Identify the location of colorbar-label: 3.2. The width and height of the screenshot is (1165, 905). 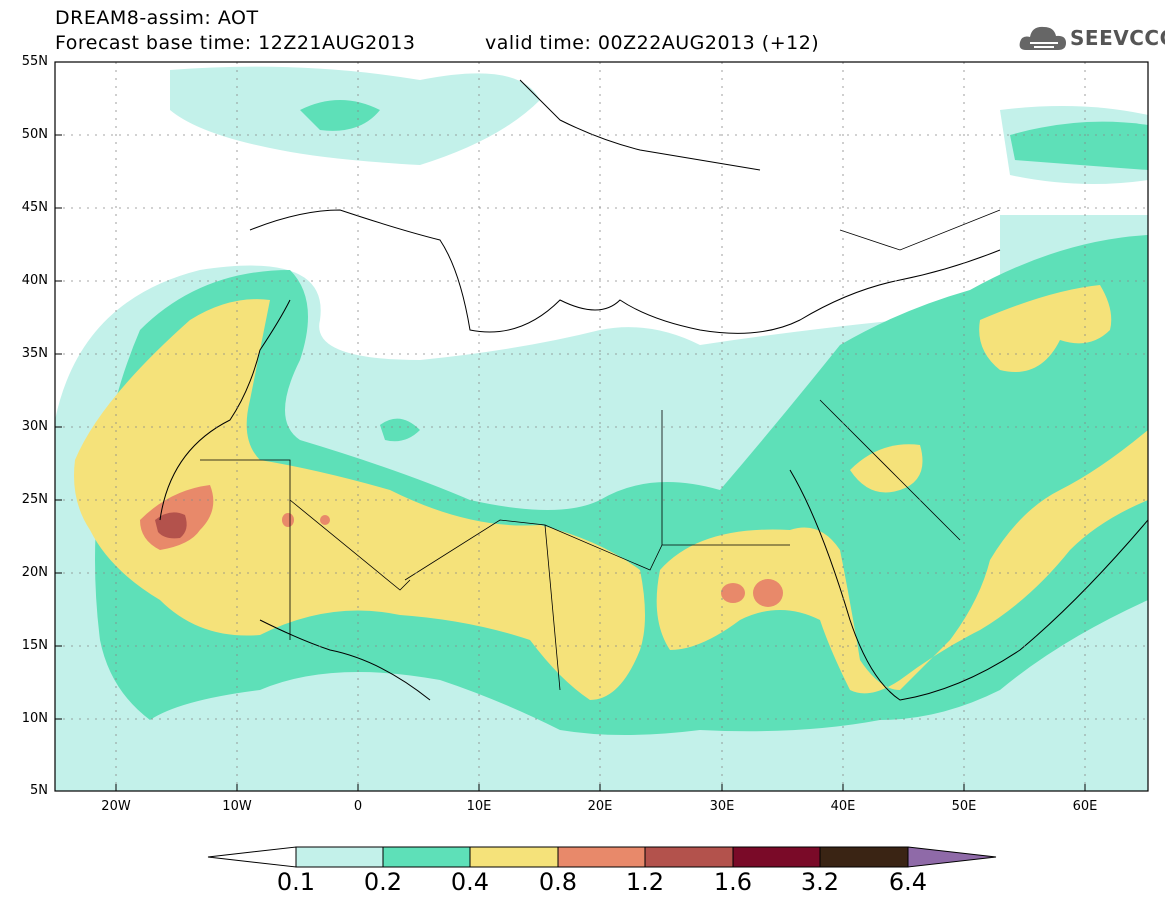
(820, 882).